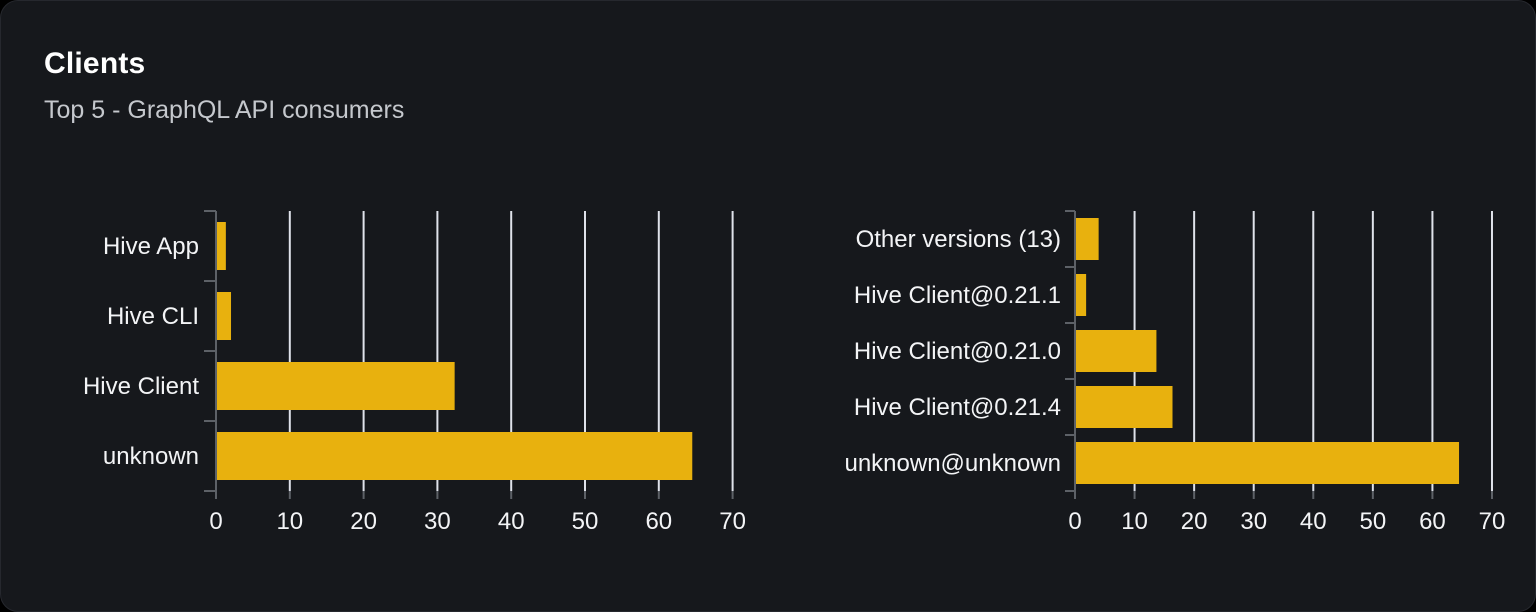 This screenshot has height=612, width=1536. I want to click on bar-hive-app, so click(221, 246).